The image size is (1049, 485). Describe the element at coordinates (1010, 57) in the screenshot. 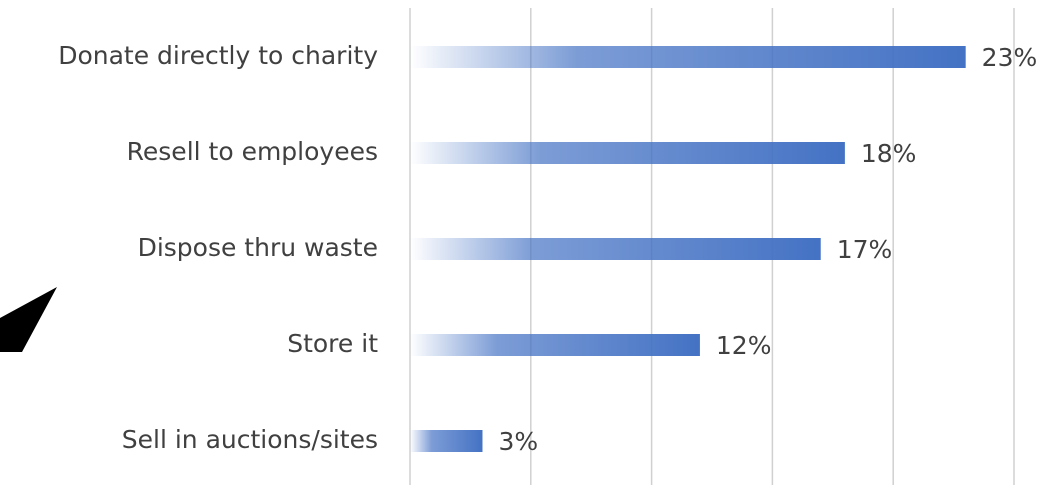

I see `data-label: 23%` at that location.